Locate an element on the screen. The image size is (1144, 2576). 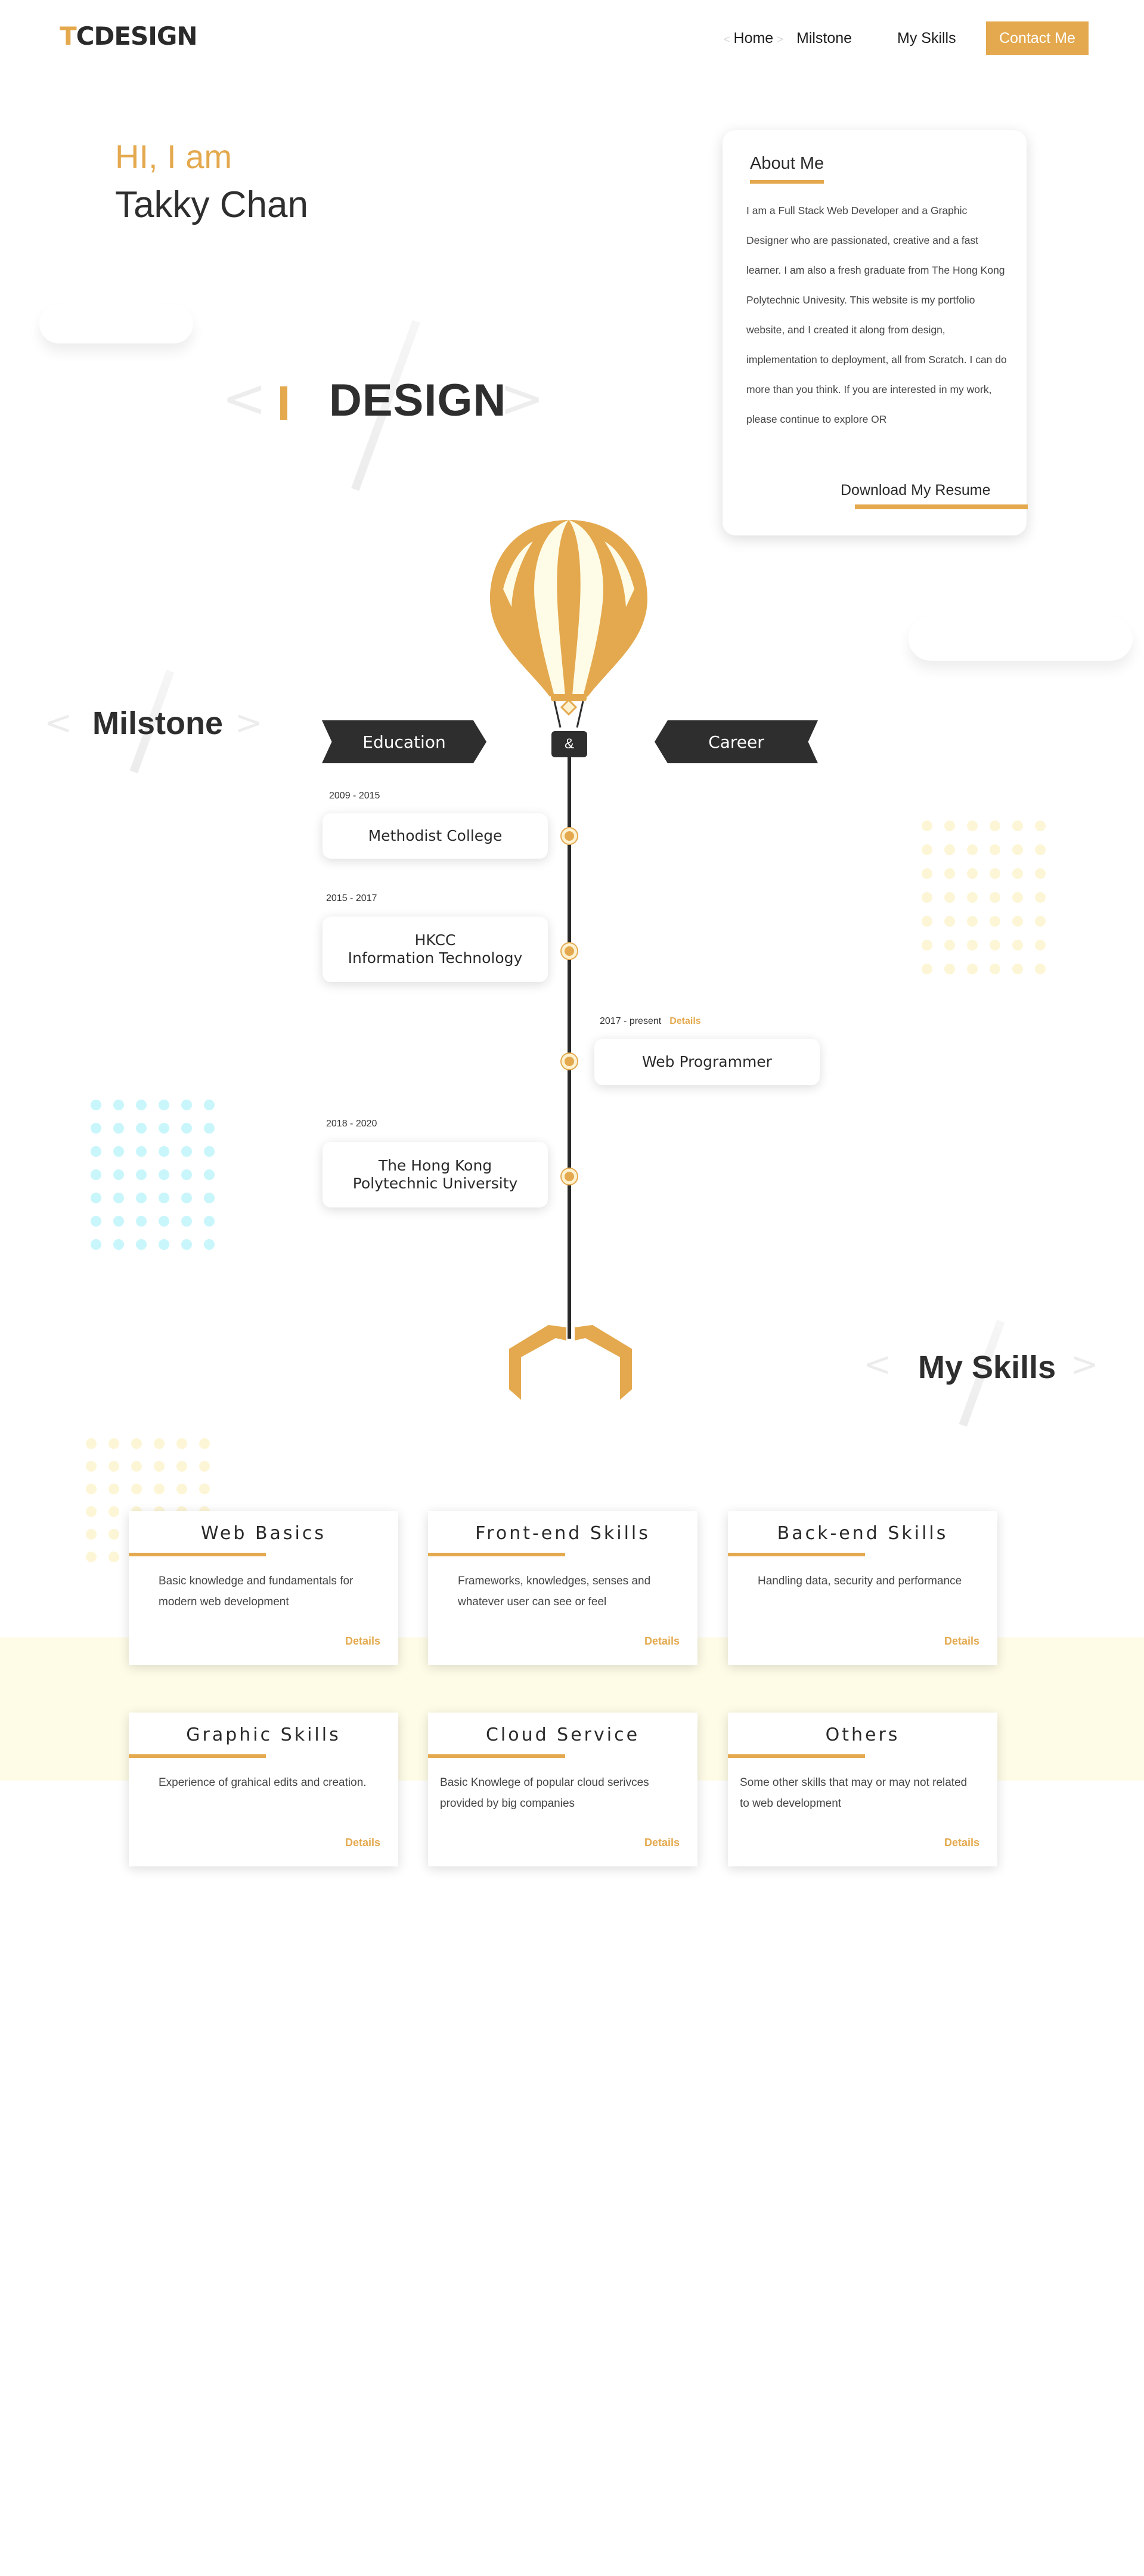
cloud-right-top is located at coordinates (1010, 612).